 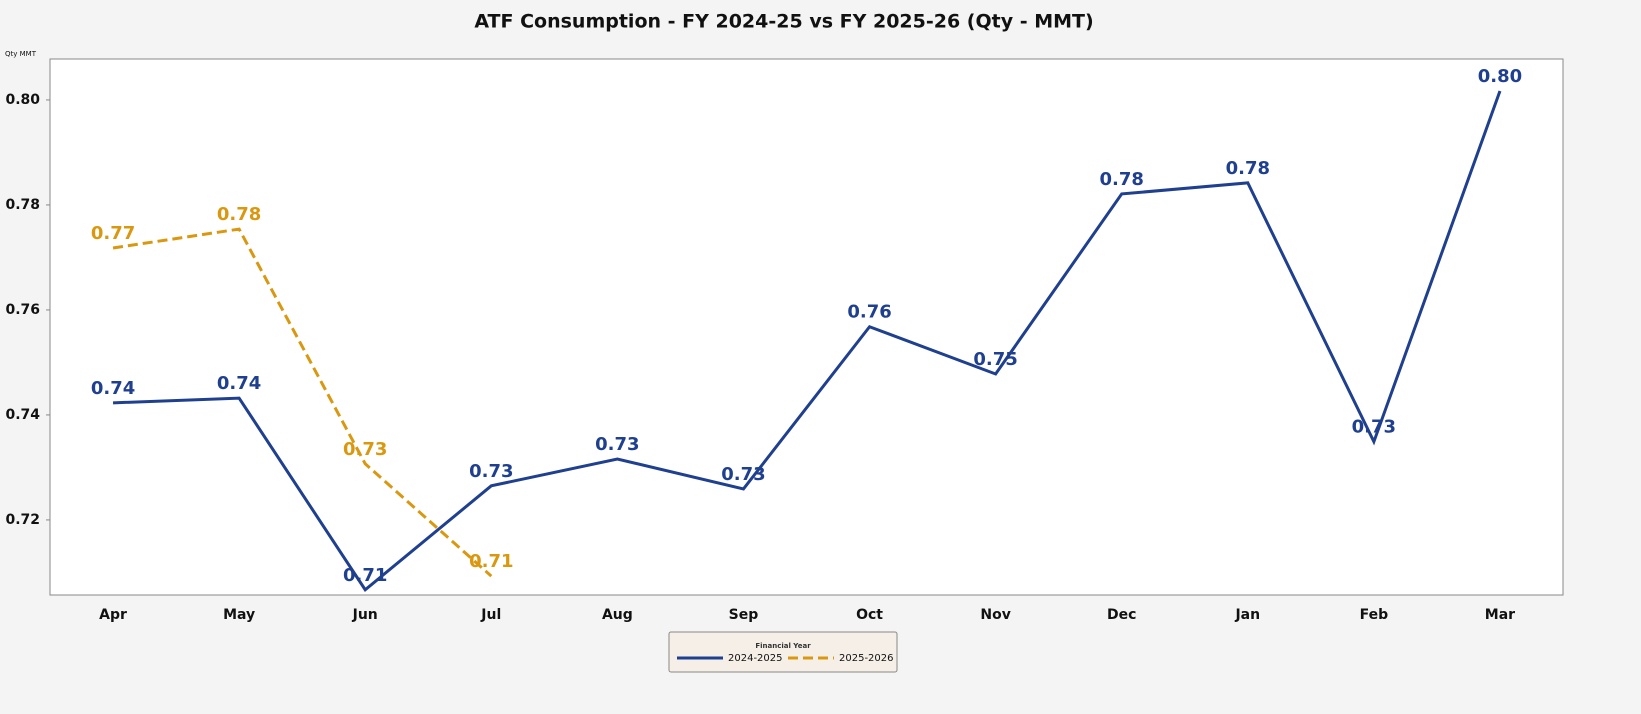 What do you see at coordinates (1500, 76) in the screenshot?
I see `data-label: 0.80` at bounding box center [1500, 76].